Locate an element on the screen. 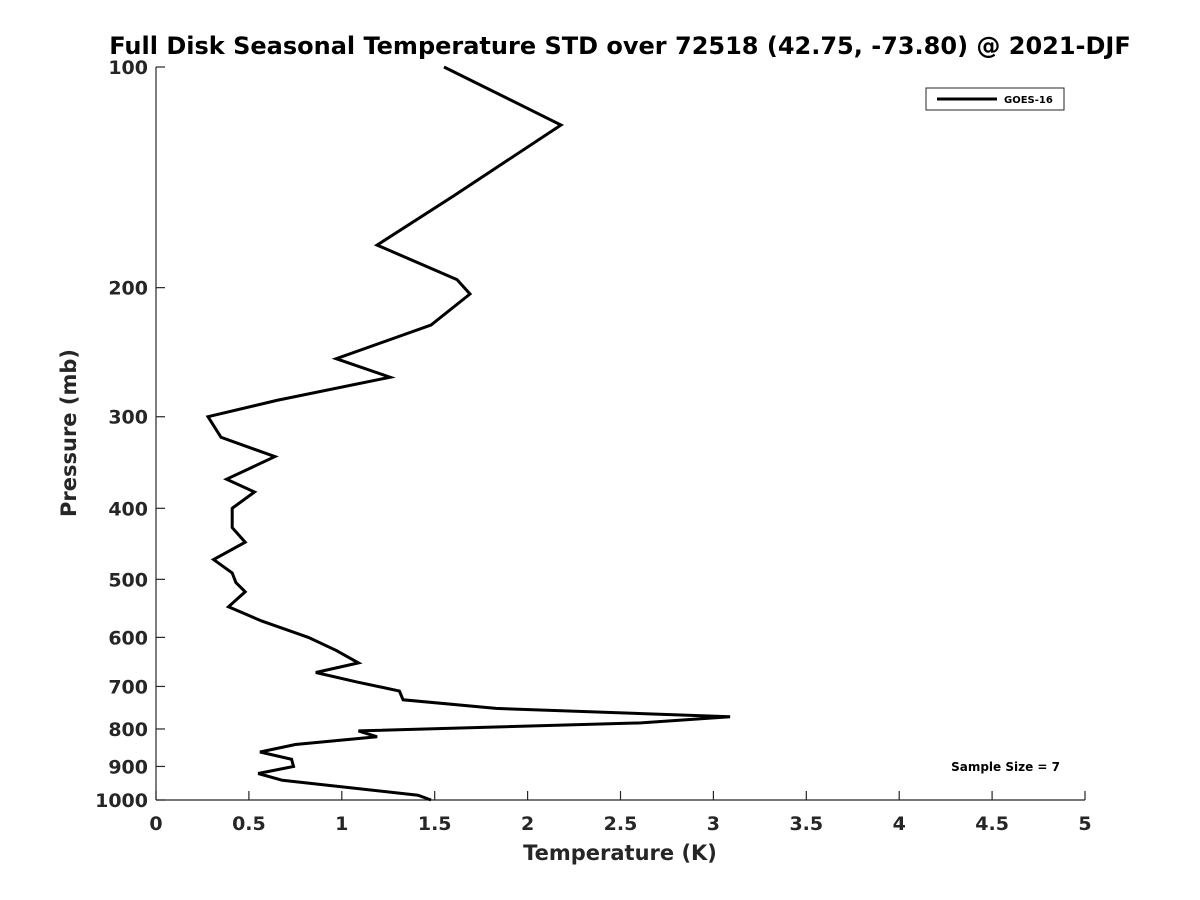 The width and height of the screenshot is (1200, 900). y-tick-label: 1000 is located at coordinates (121, 801).